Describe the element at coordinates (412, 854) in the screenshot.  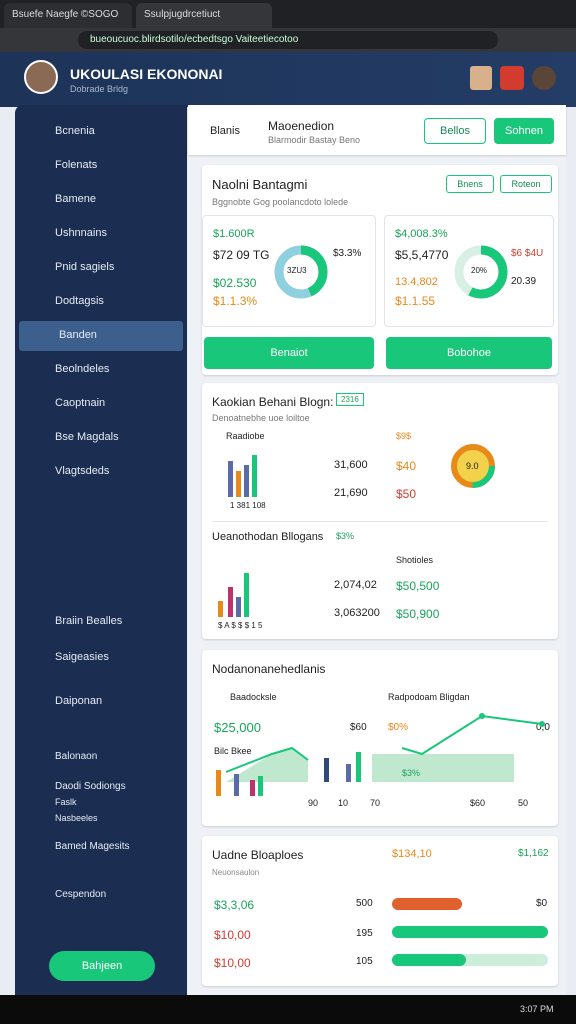
I see `value: $134,10` at that location.